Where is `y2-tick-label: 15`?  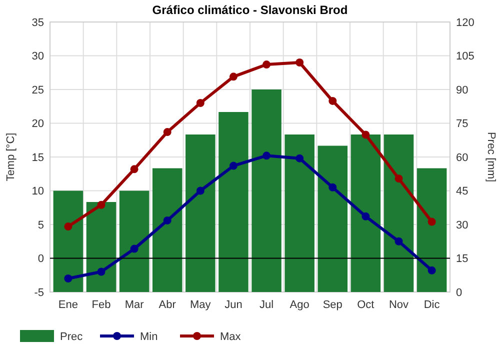
y2-tick-label: 15 is located at coordinates (462, 259).